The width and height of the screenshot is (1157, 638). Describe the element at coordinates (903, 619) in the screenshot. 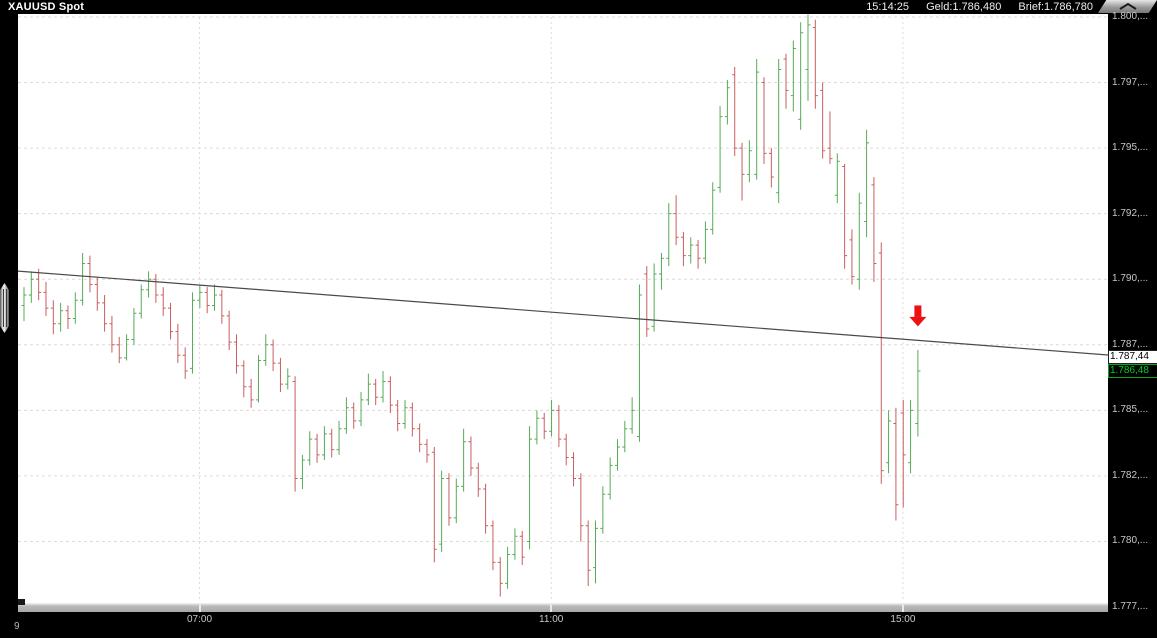

I see `x-axis-label: 15:00` at that location.